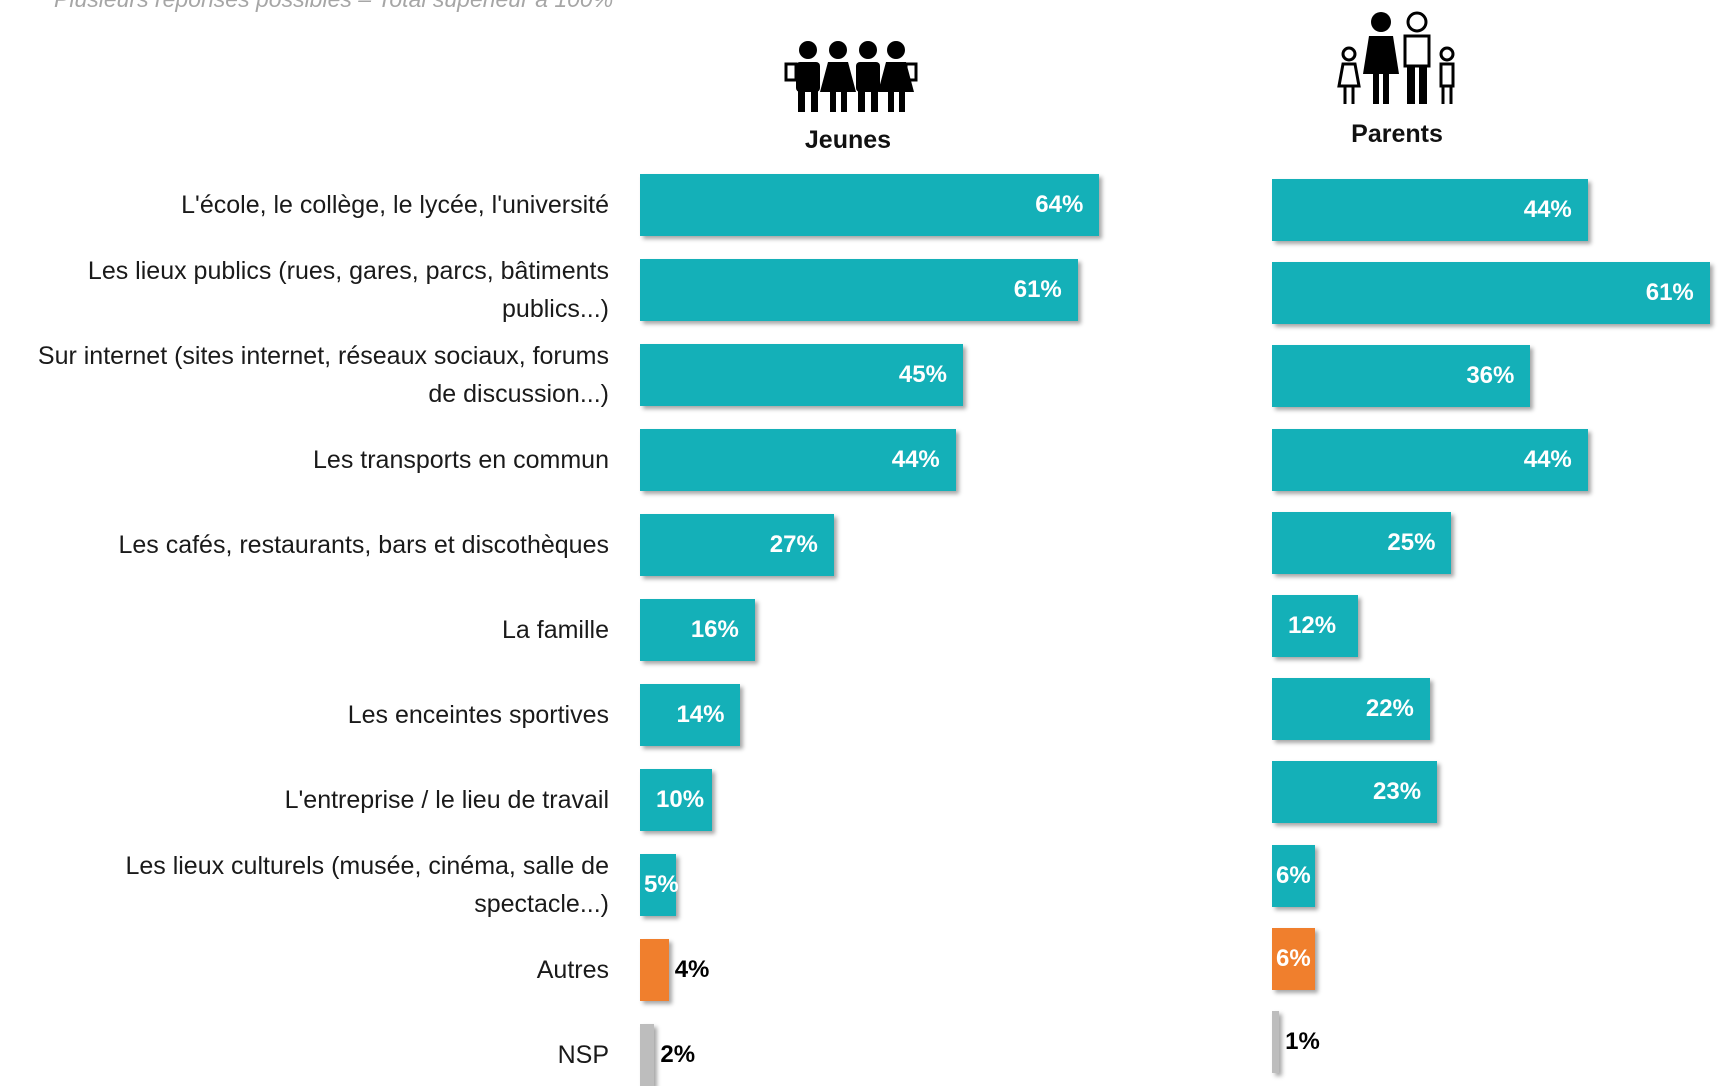 The height and width of the screenshot is (1086, 1731). What do you see at coordinates (1059, 204) in the screenshot?
I see `value-label: 64%` at bounding box center [1059, 204].